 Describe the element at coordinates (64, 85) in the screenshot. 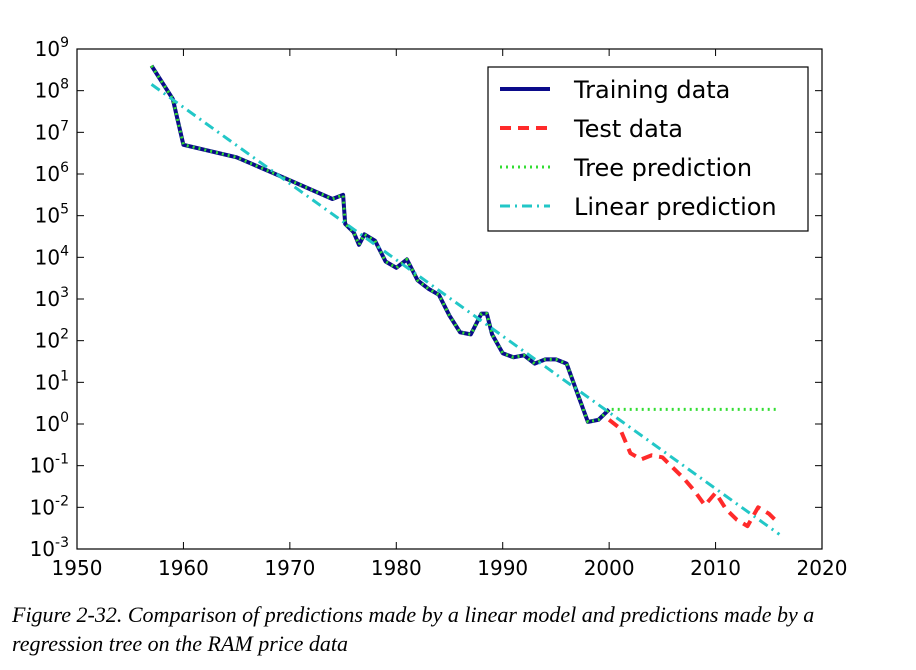

I see `y-tick-exponent: 8` at that location.